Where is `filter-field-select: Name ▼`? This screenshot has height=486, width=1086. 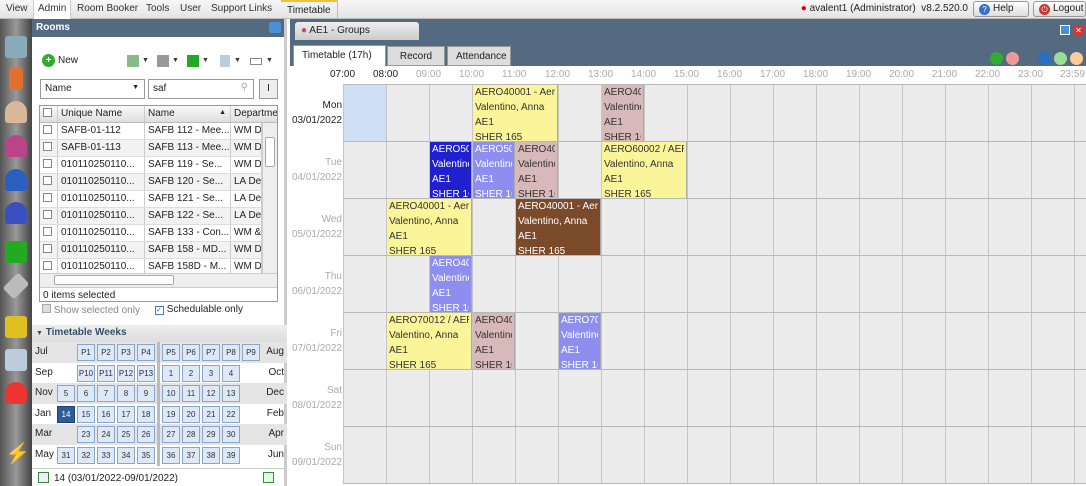
filter-field-select: Name ▼ is located at coordinates (92, 89).